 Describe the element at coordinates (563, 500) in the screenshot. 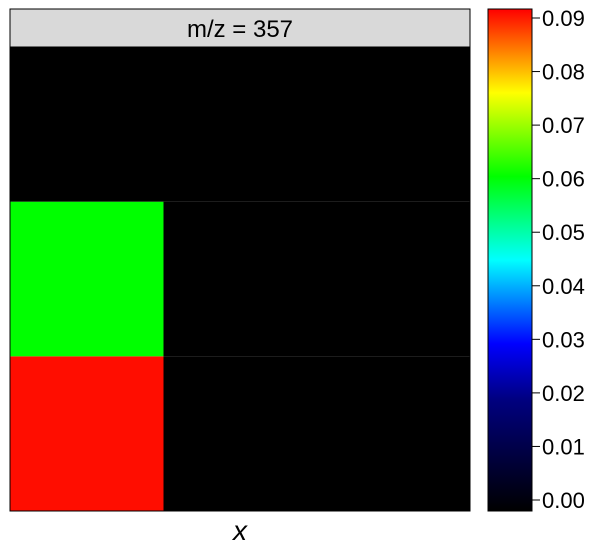

I see `colorbar-tick-label-0: 0.00` at that location.